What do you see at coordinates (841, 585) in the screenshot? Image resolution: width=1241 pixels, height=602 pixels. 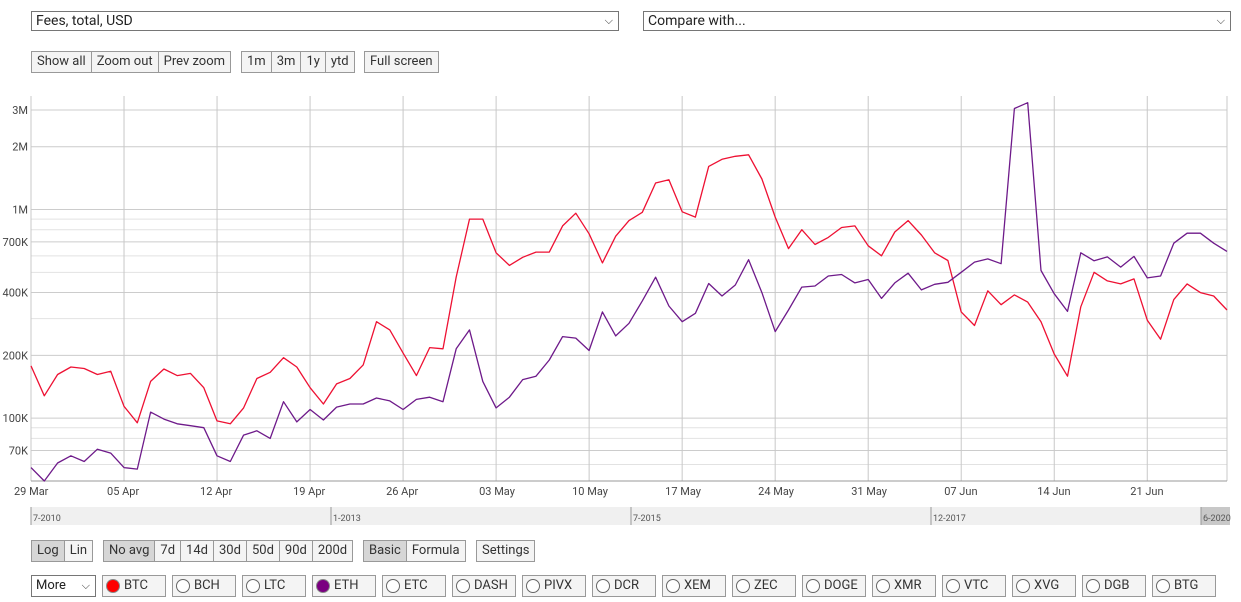 I see `coin-label: DOGE` at bounding box center [841, 585].